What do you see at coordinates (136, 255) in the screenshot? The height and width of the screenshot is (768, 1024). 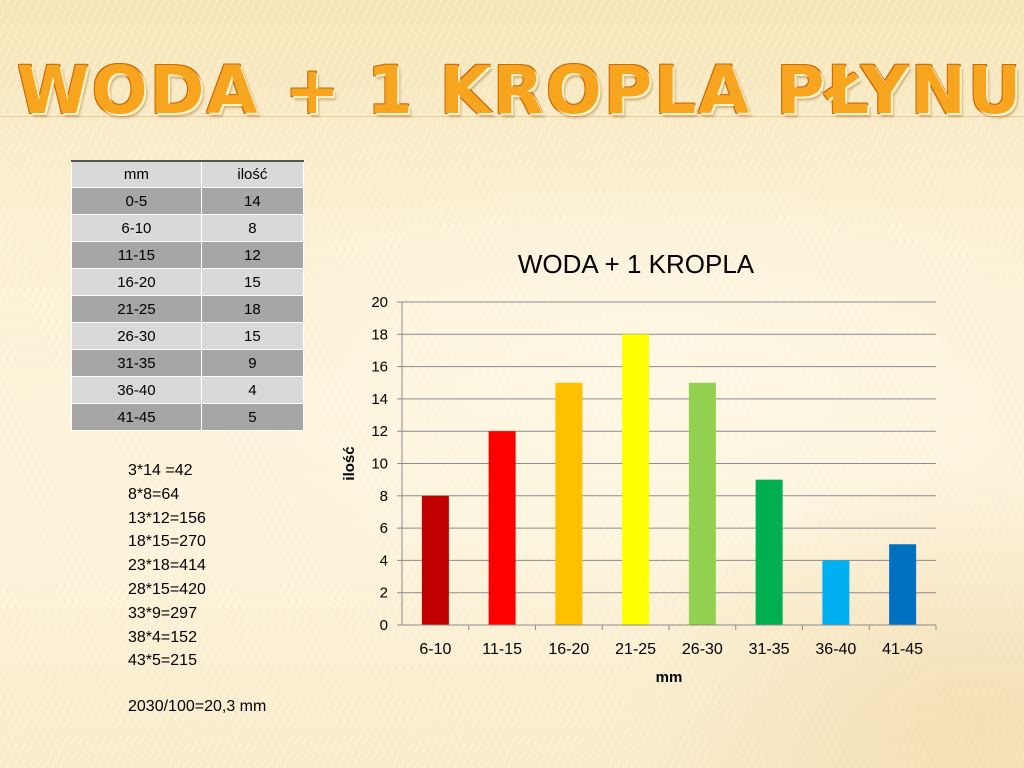 I see `table-cell-range: 11-15` at bounding box center [136, 255].